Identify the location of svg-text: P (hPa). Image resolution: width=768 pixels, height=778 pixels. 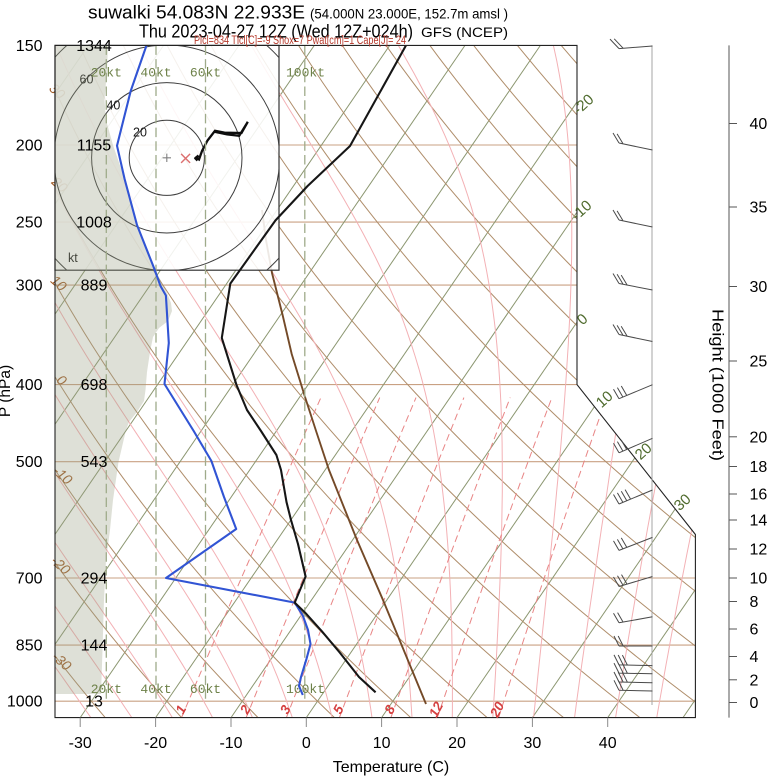
(7, 391).